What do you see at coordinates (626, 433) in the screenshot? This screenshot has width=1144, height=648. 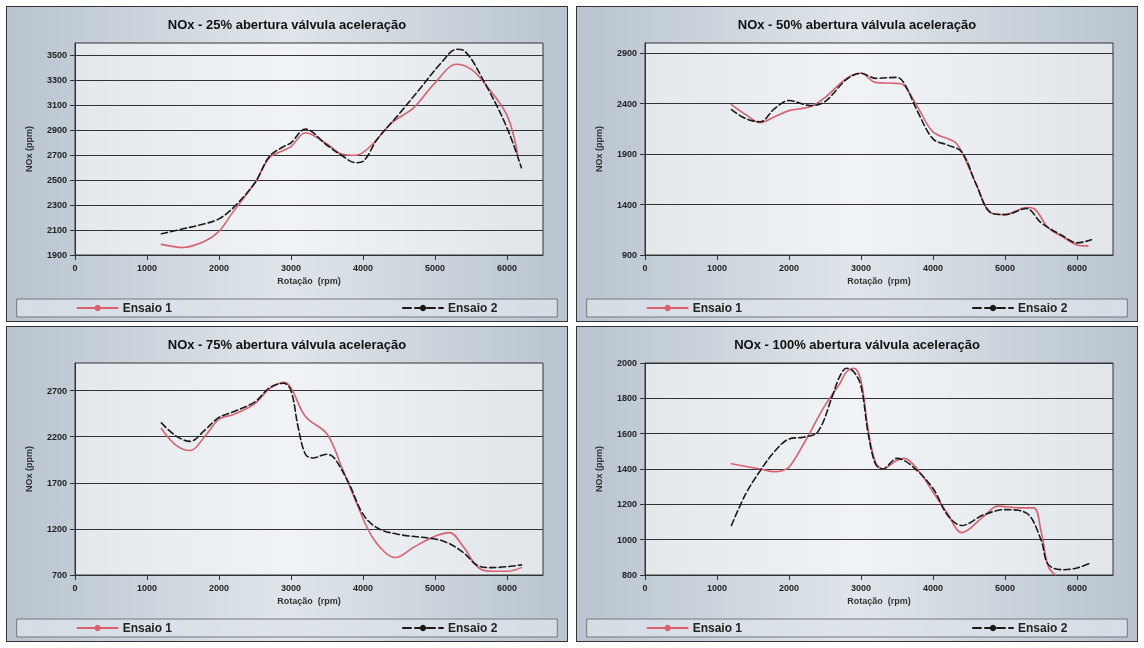 I see `y-tick-label: 1600` at bounding box center [626, 433].